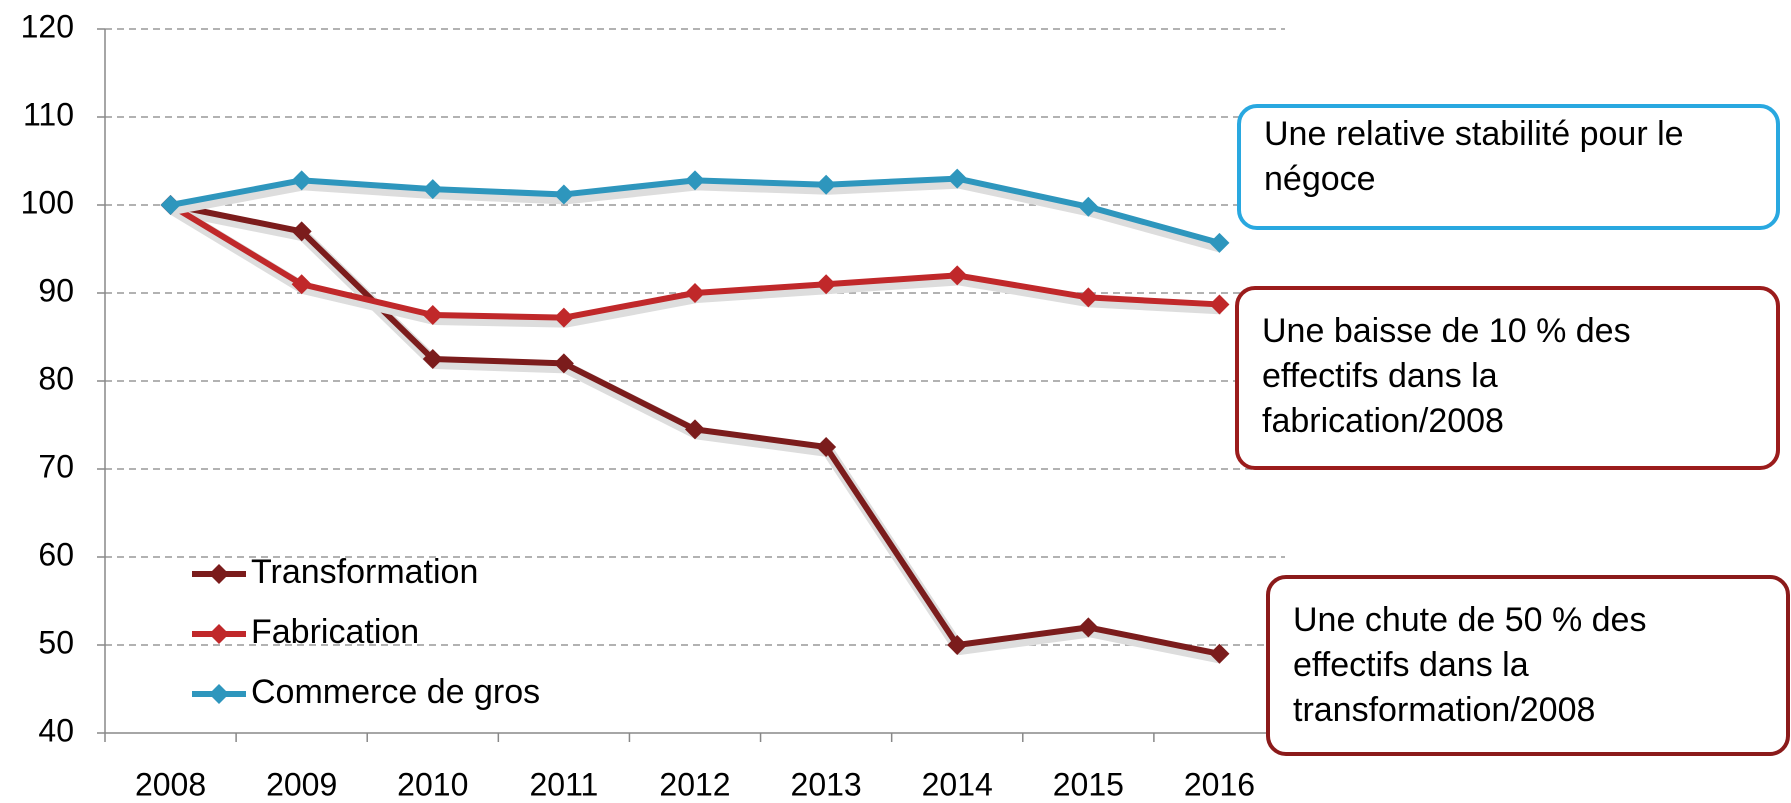 The image size is (1791, 803). What do you see at coordinates (56, 554) in the screenshot?
I see `y-tick-label: 60` at bounding box center [56, 554].